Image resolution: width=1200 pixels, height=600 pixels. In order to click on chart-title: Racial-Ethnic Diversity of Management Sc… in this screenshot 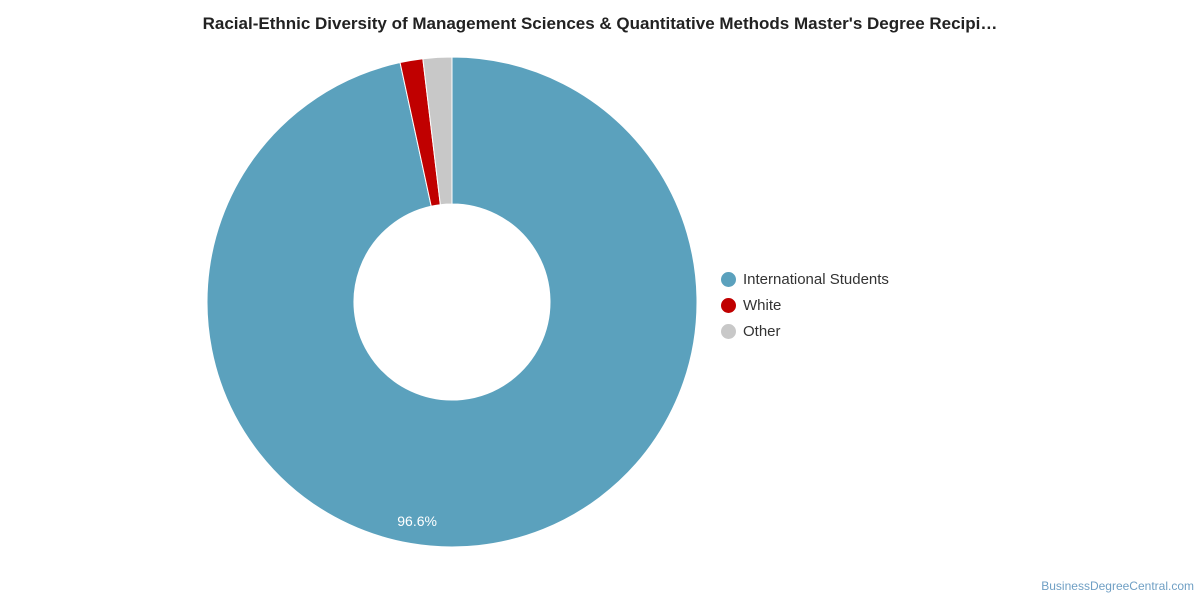, I will do `click(600, 23)`.